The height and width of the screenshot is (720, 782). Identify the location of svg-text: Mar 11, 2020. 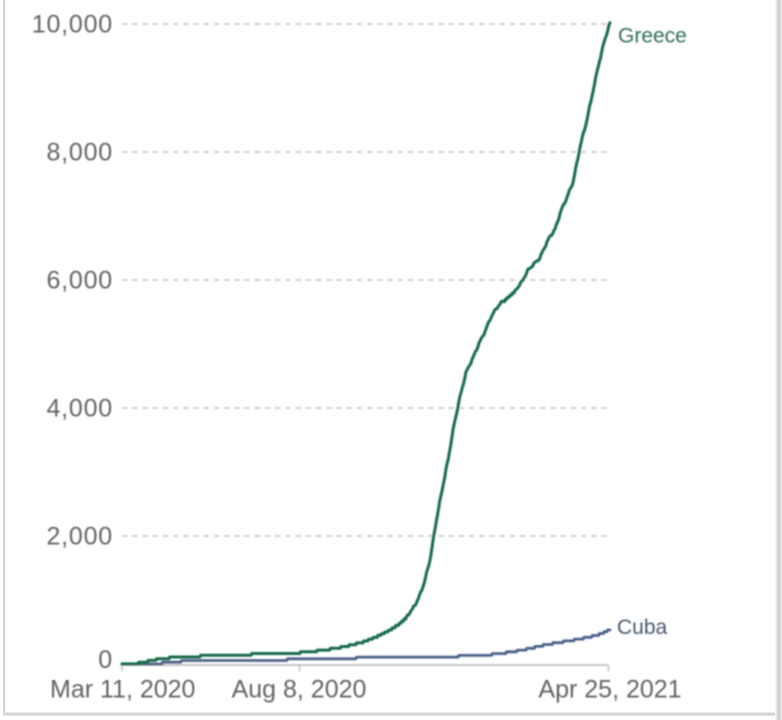
(122, 690).